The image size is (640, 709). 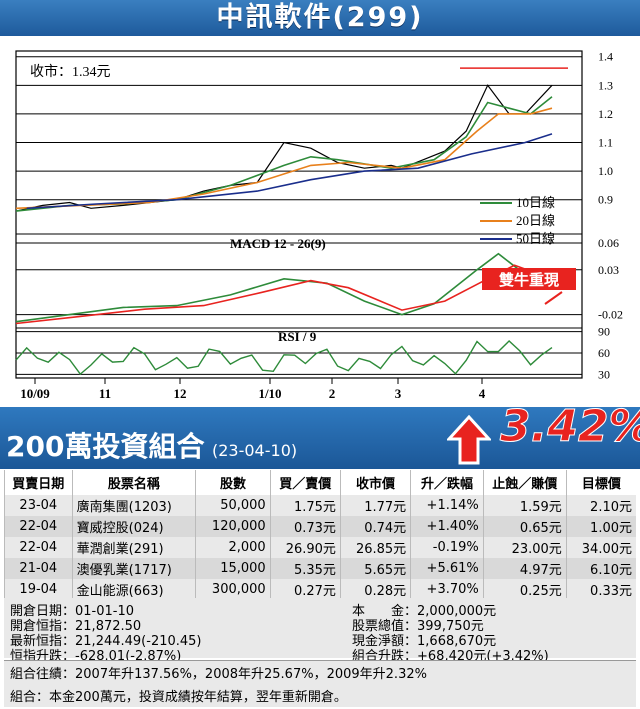 I want to click on info-value: 1,668,670元, so click(x=457, y=641).